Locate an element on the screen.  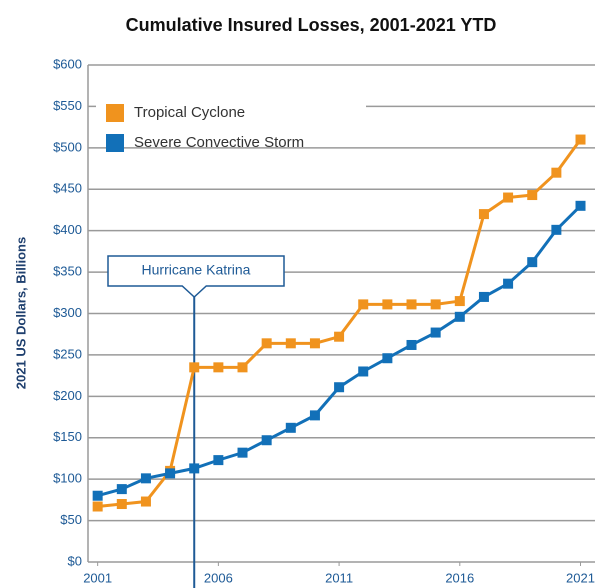
legend-label: Tropical Cyclone is located at coordinates (189, 112).